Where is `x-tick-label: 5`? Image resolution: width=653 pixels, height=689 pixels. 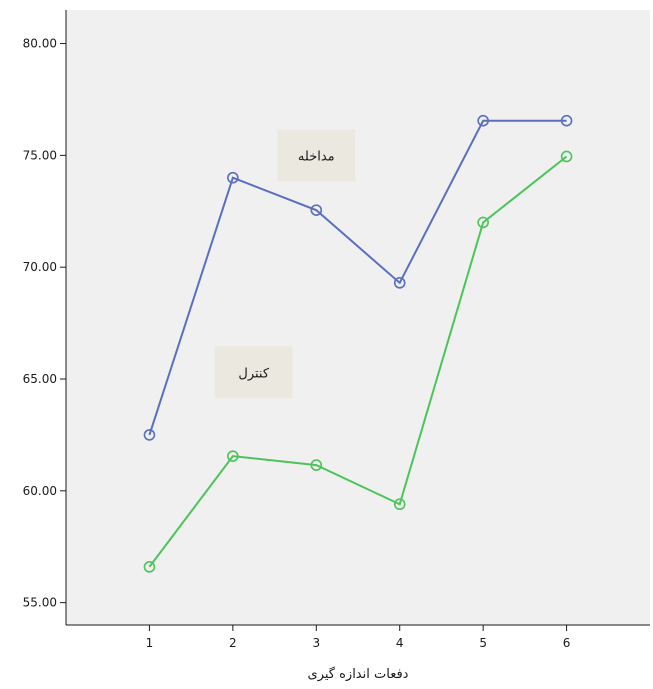 x-tick-label: 5 is located at coordinates (483, 643).